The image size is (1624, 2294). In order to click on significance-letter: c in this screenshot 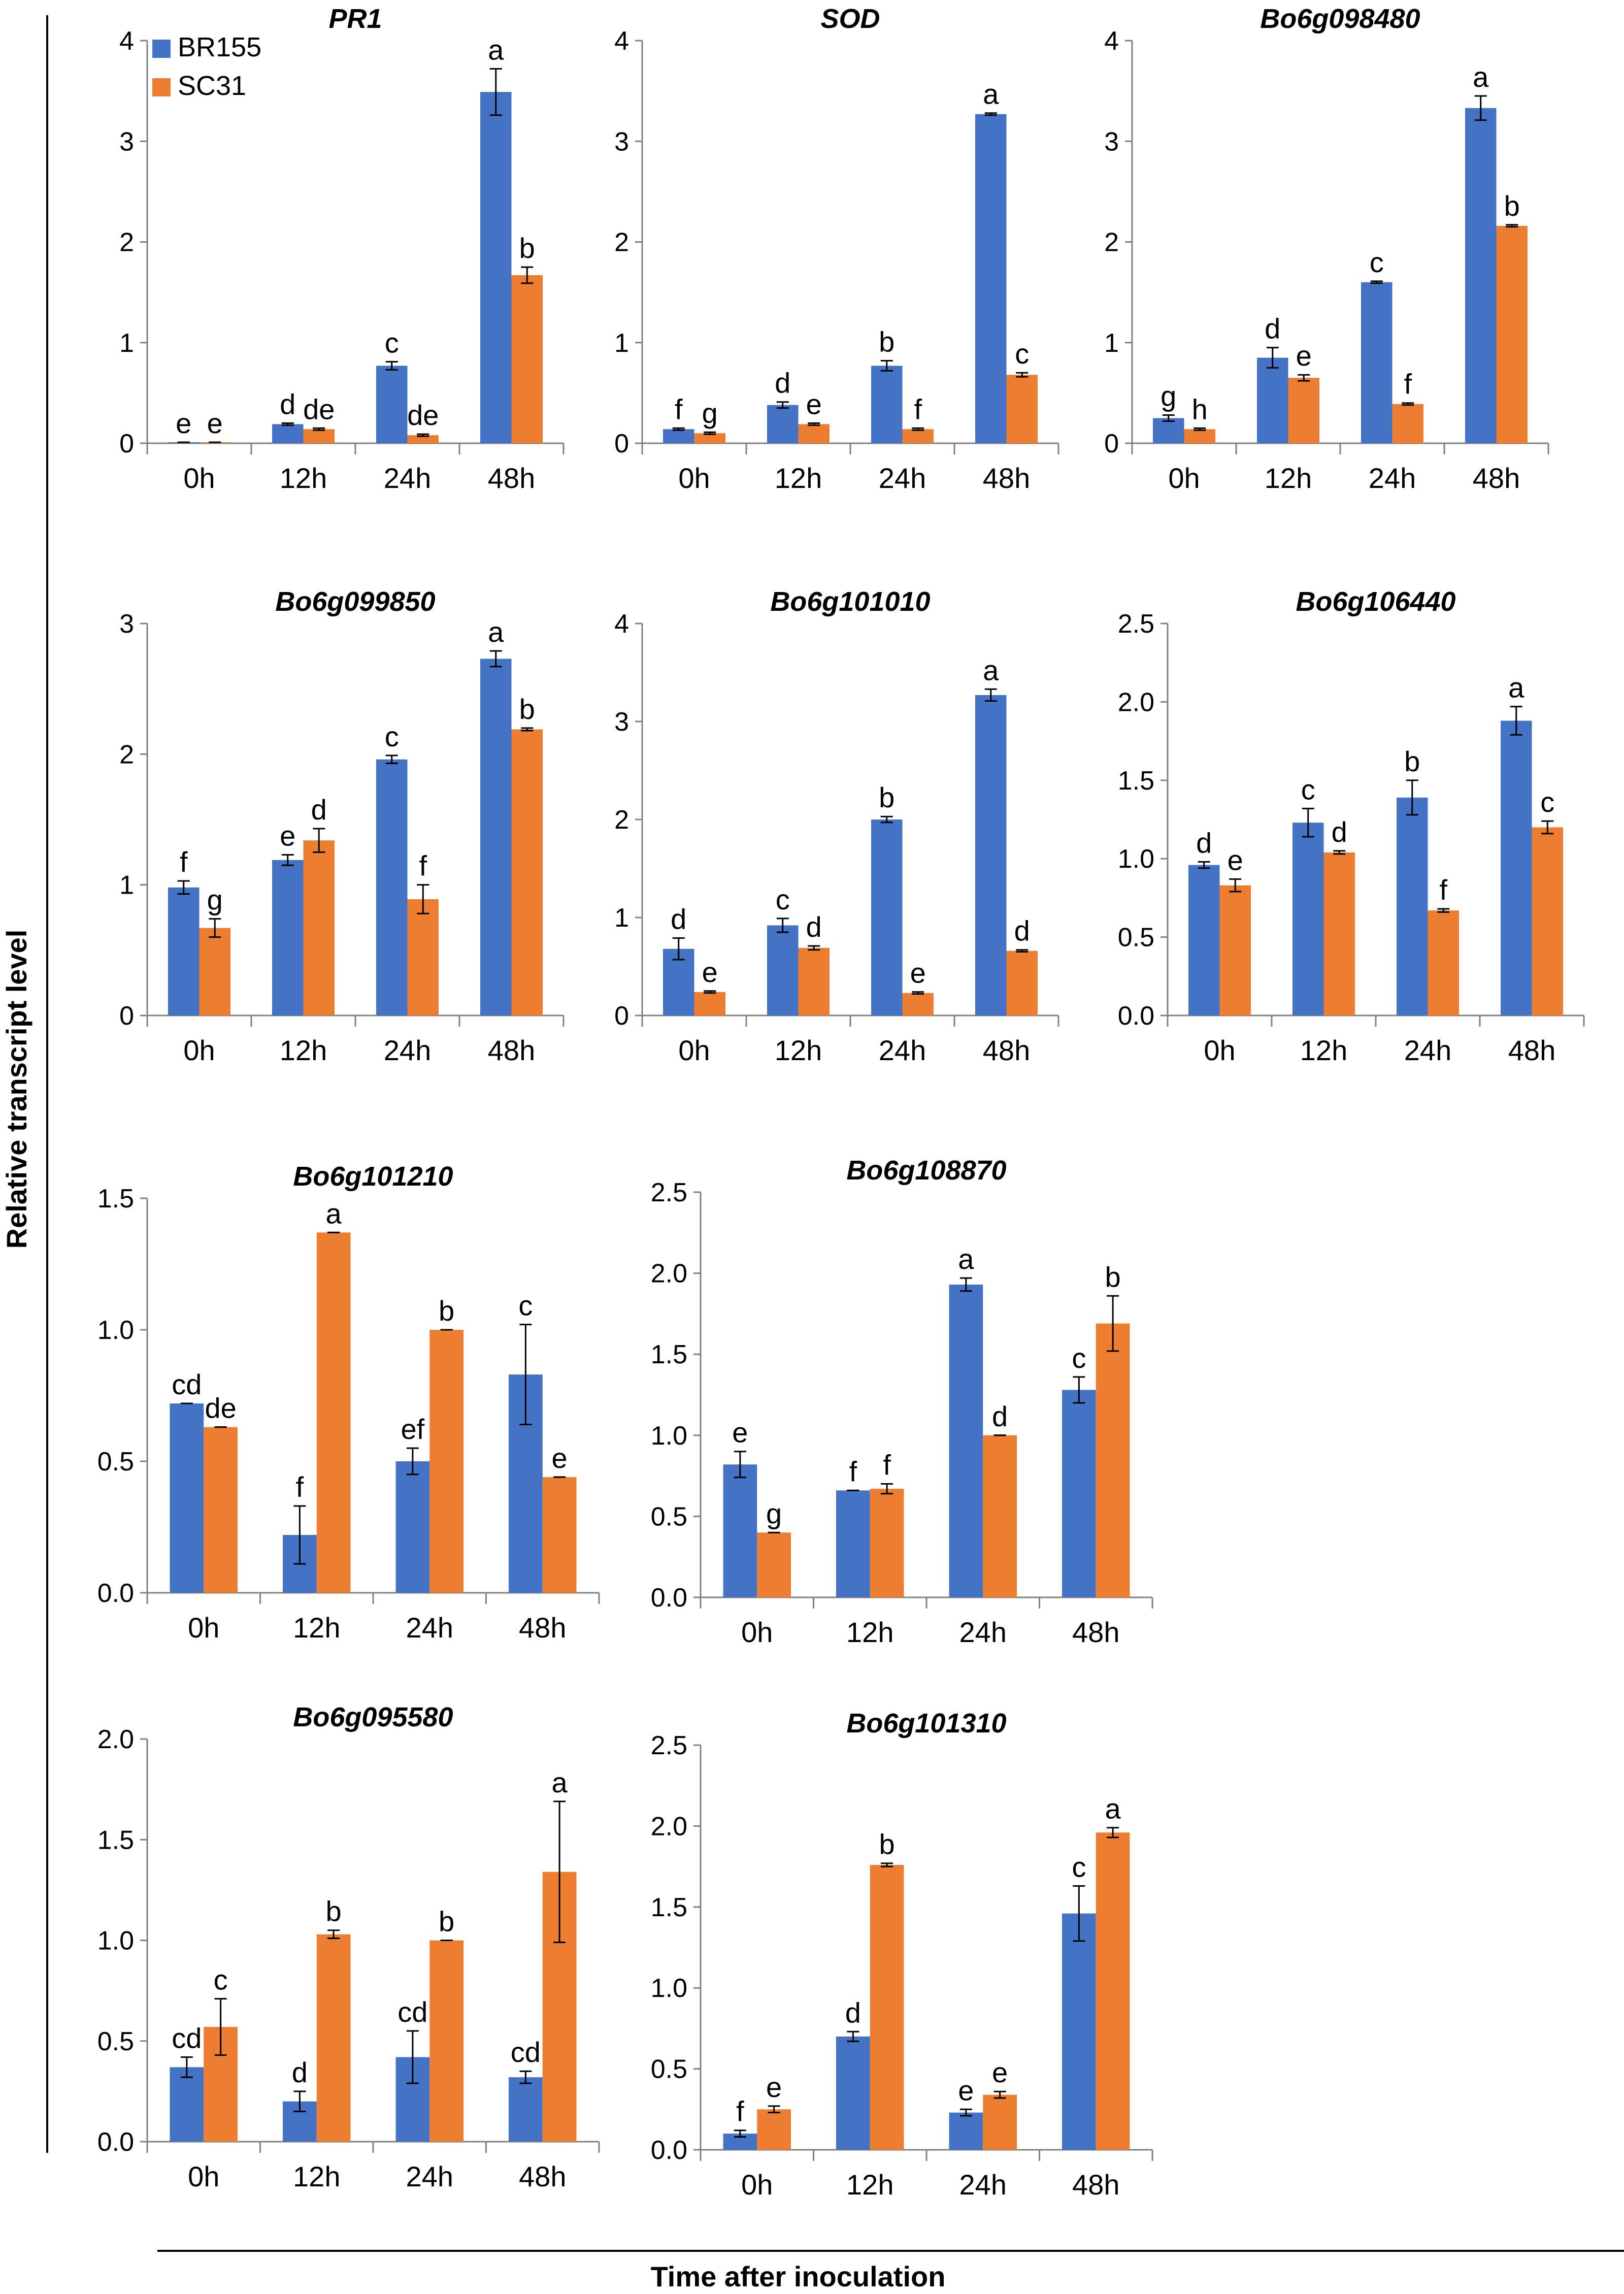, I will do `click(392, 342)`.